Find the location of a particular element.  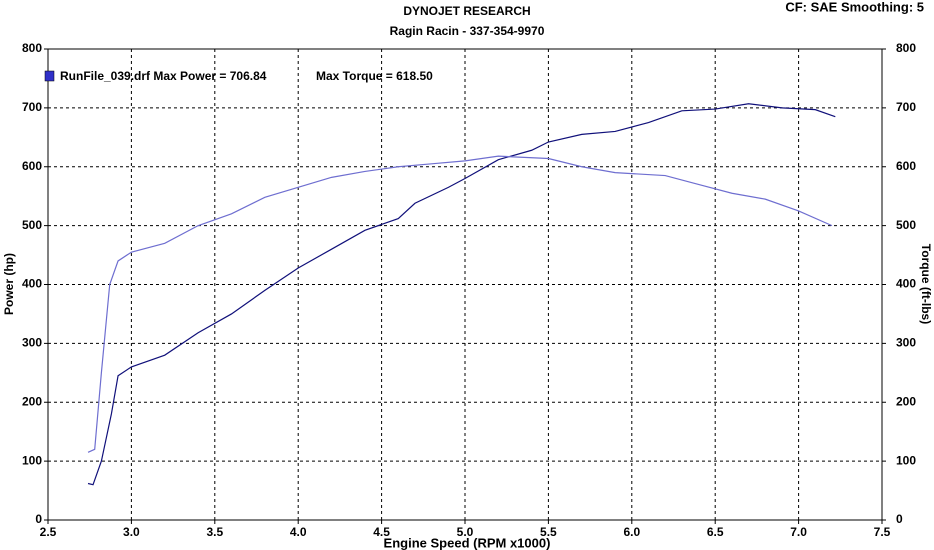

y-tick-label: 500 is located at coordinates (32, 225).